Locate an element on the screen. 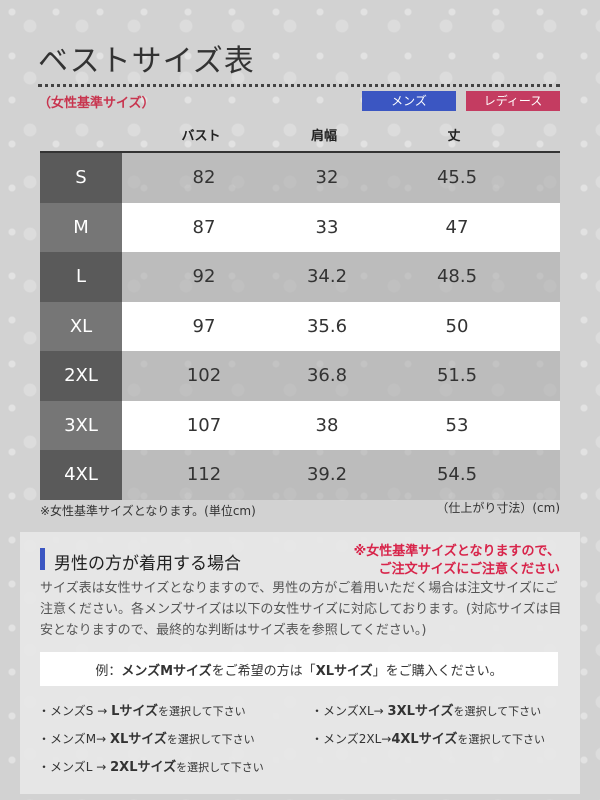 The image size is (600, 800). table-row: S 82 32 45.5 is located at coordinates (300, 178).